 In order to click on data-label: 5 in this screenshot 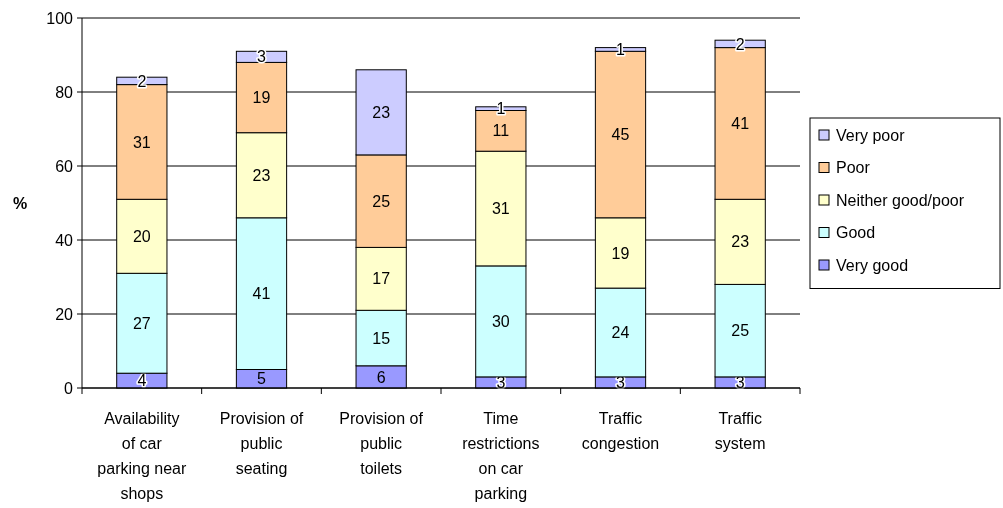, I will do `click(262, 379)`.